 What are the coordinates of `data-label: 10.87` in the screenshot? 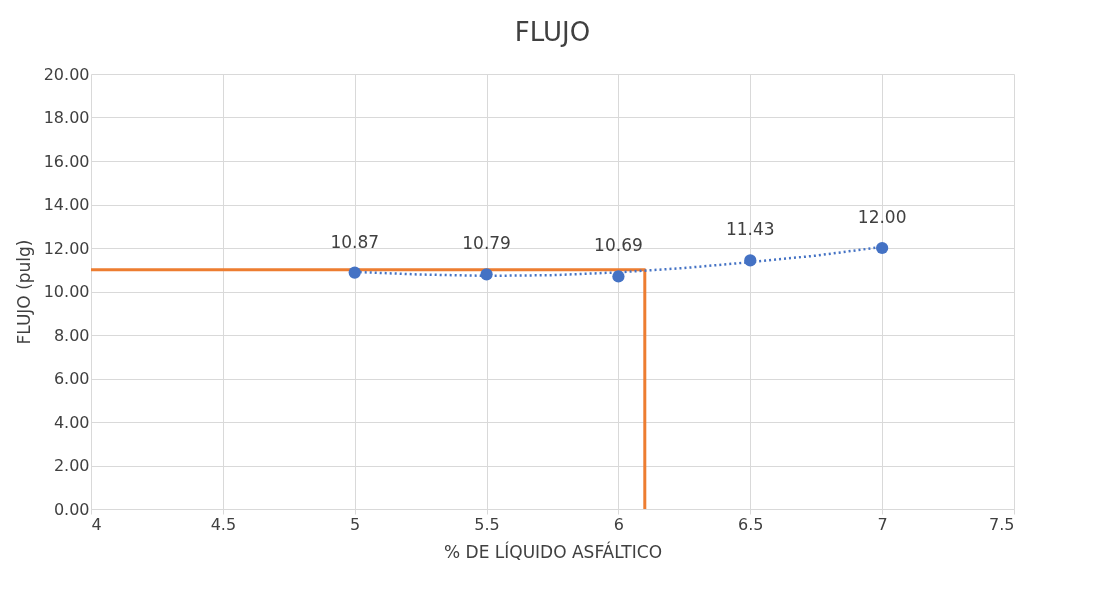 It's located at (355, 241).